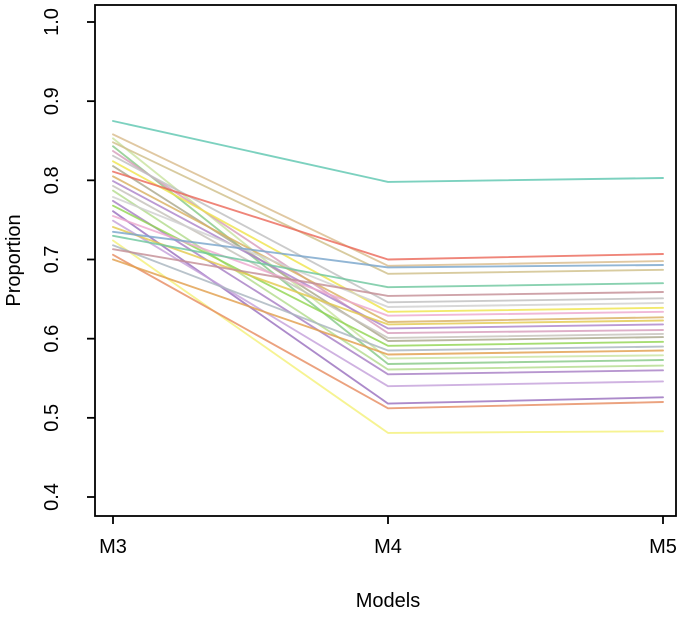  Describe the element at coordinates (52, 180) in the screenshot. I see `y-axis-tick-label: 0.8` at that location.